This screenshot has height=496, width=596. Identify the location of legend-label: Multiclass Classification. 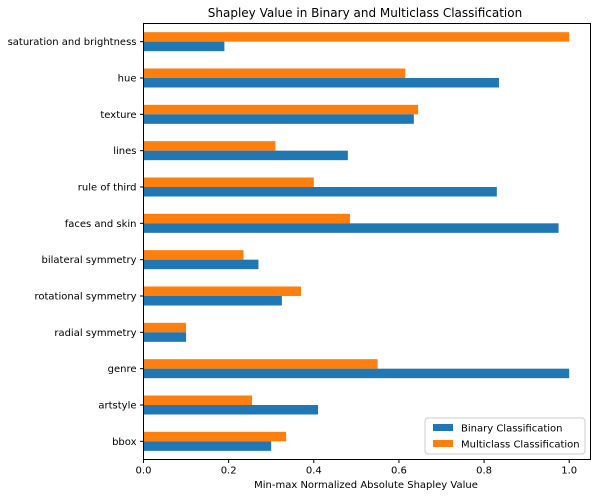
(520, 445).